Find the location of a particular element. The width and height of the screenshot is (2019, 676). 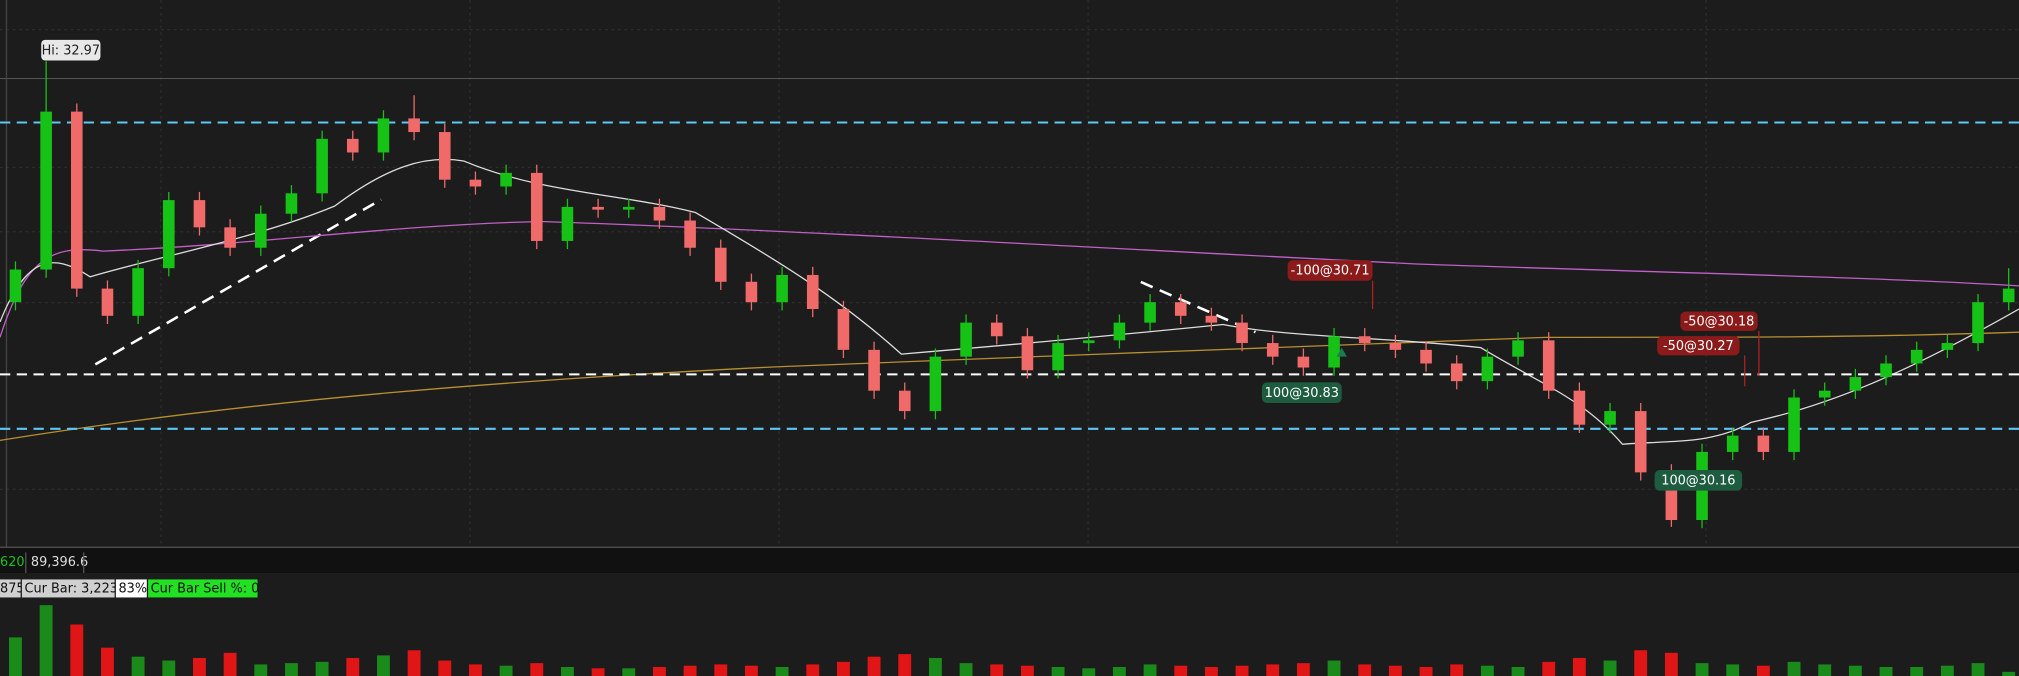

status-value: Cur Bar Sell %: 0 is located at coordinates (205, 589).